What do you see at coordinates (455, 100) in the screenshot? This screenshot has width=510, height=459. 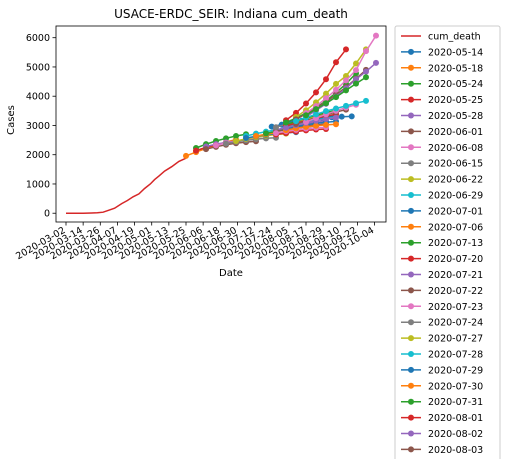 I see `legend-label: 2020-05-25` at bounding box center [455, 100].